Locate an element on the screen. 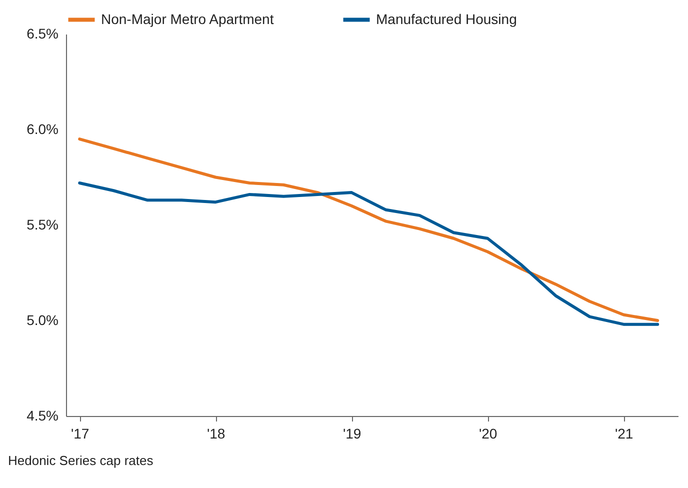 This screenshot has height=488, width=688. x-tick-label: '19 is located at coordinates (352, 434).